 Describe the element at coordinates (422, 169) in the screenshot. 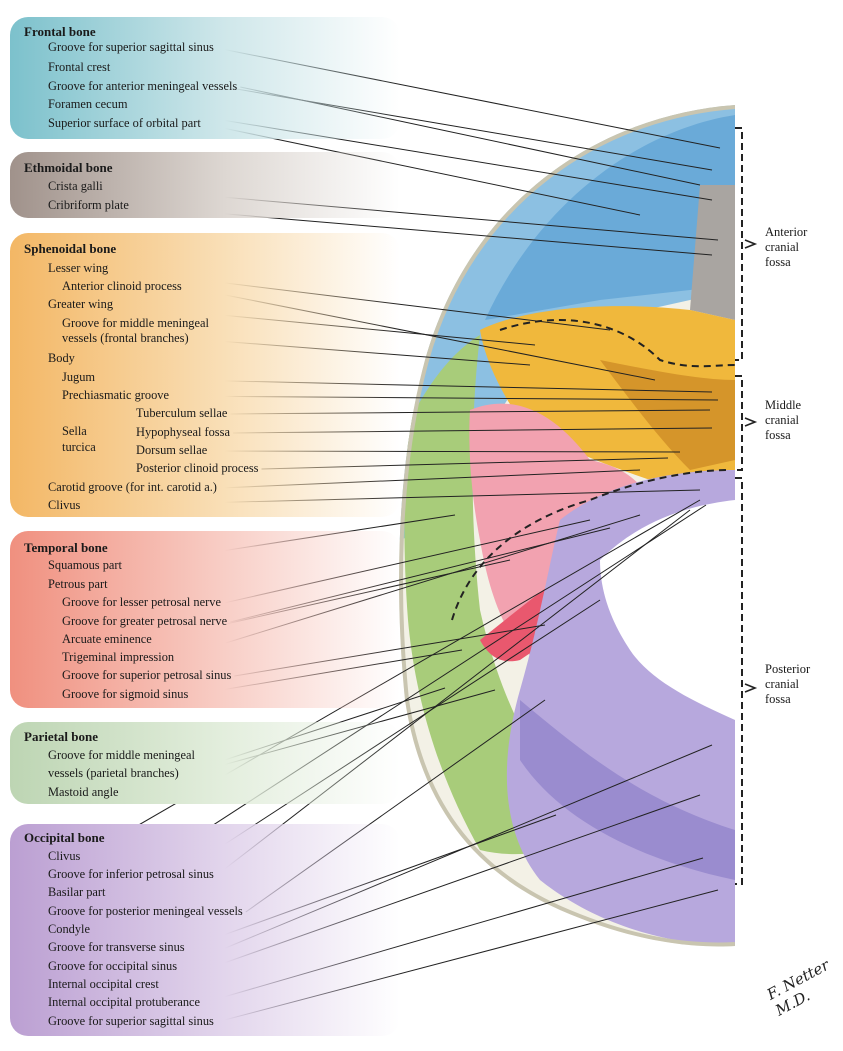

I see `leader-line` at that location.